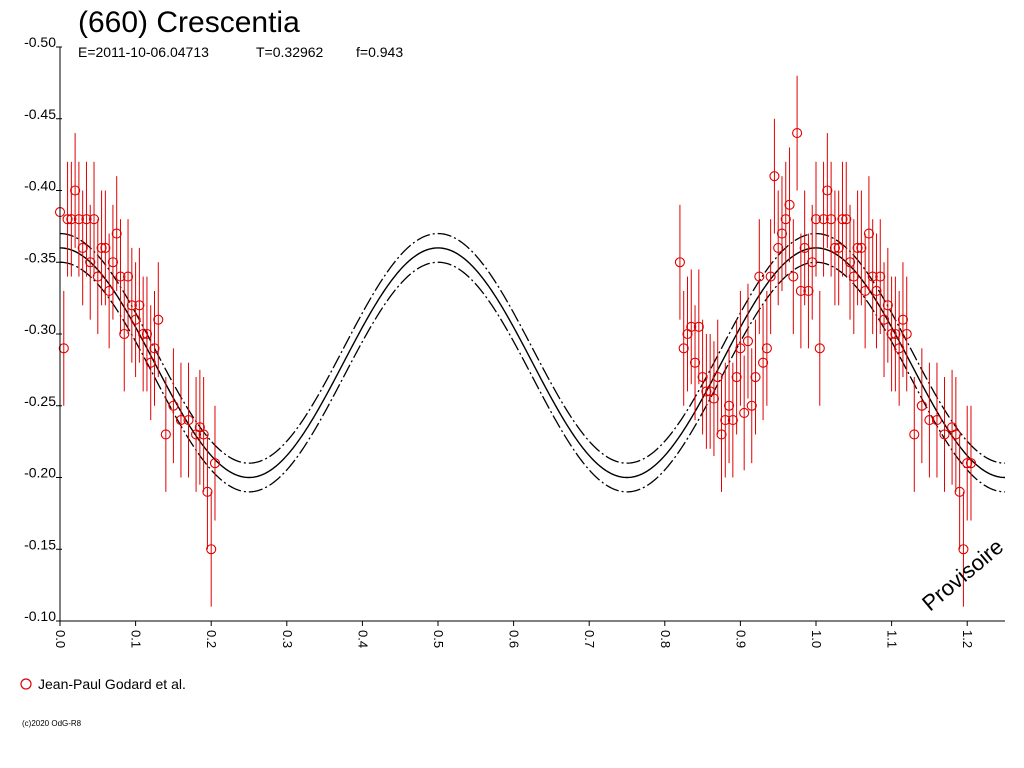  Describe the element at coordinates (143, 52) in the screenshot. I see `chart-subtitle-epoch: E=2011-10-06.04713` at that location.